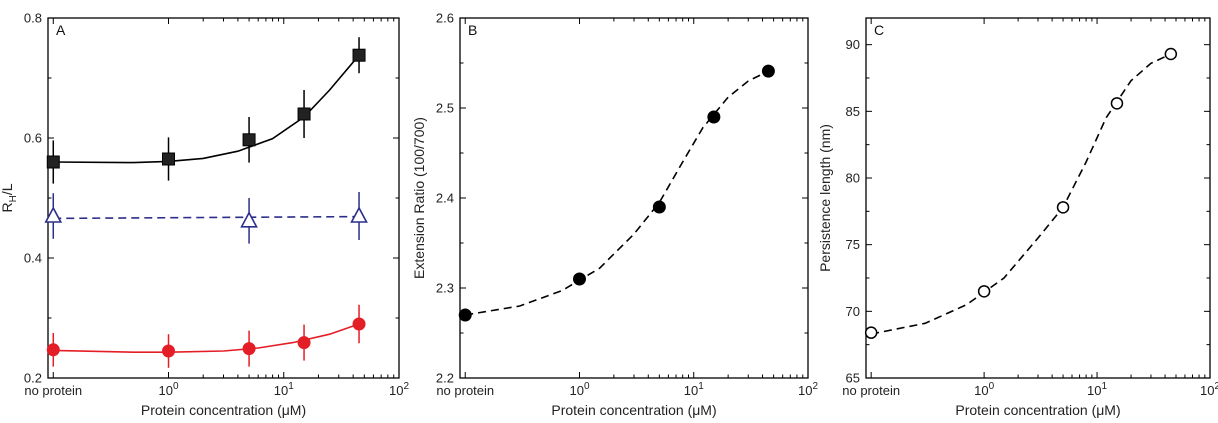  What do you see at coordinates (61, 30) in the screenshot?
I see `panel-label: A` at bounding box center [61, 30].